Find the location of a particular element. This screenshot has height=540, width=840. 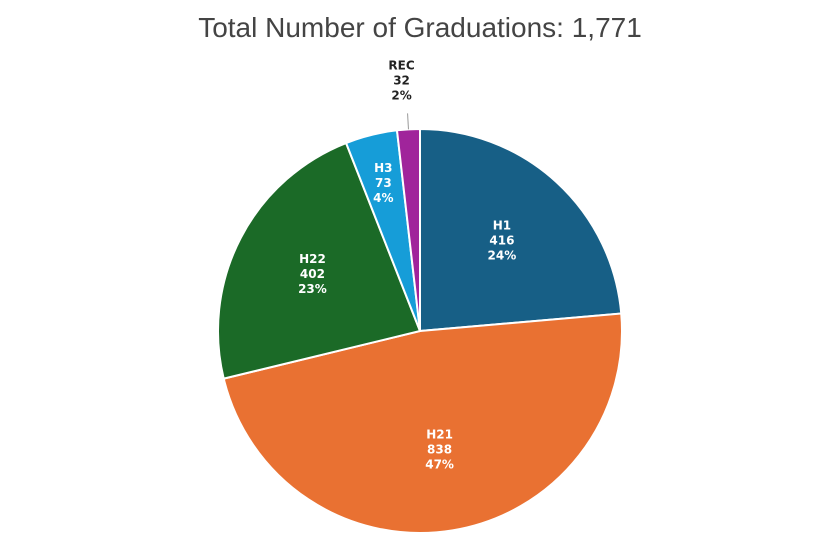

slice-label-h22: H22 is located at coordinates (312, 259).